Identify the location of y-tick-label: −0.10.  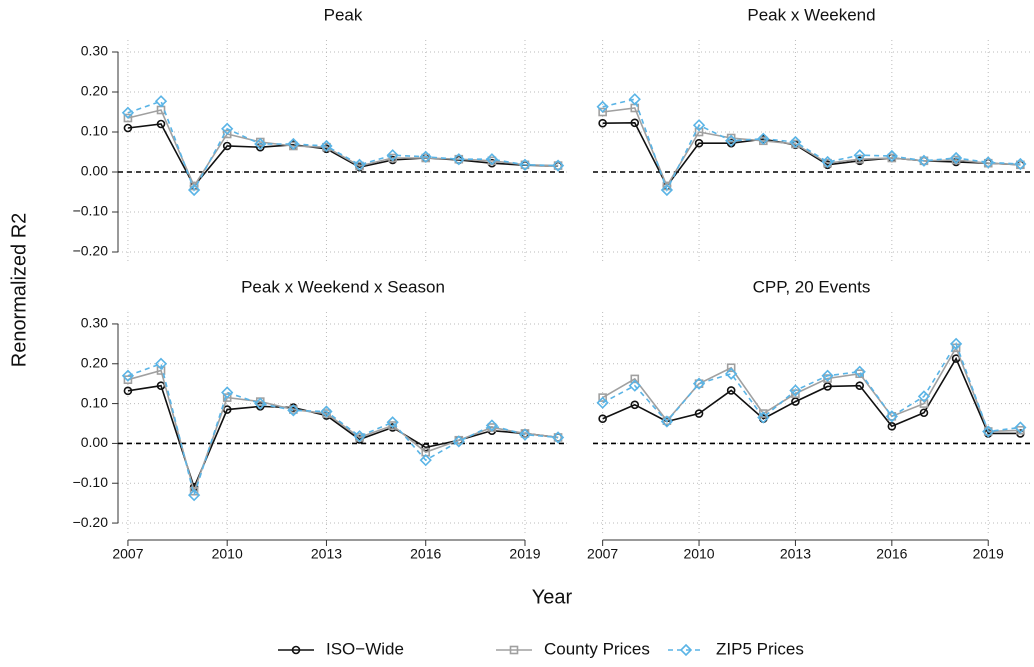
(91, 211).